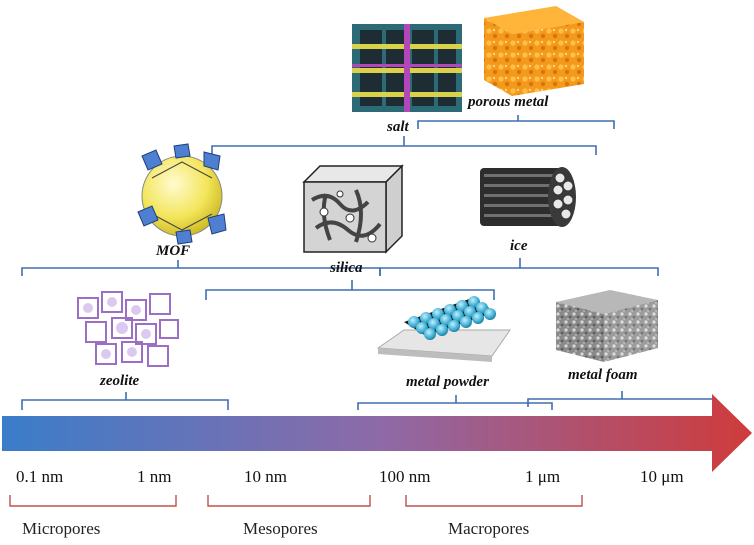 The height and width of the screenshot is (545, 754). I want to click on silica-label: silica, so click(346, 268).